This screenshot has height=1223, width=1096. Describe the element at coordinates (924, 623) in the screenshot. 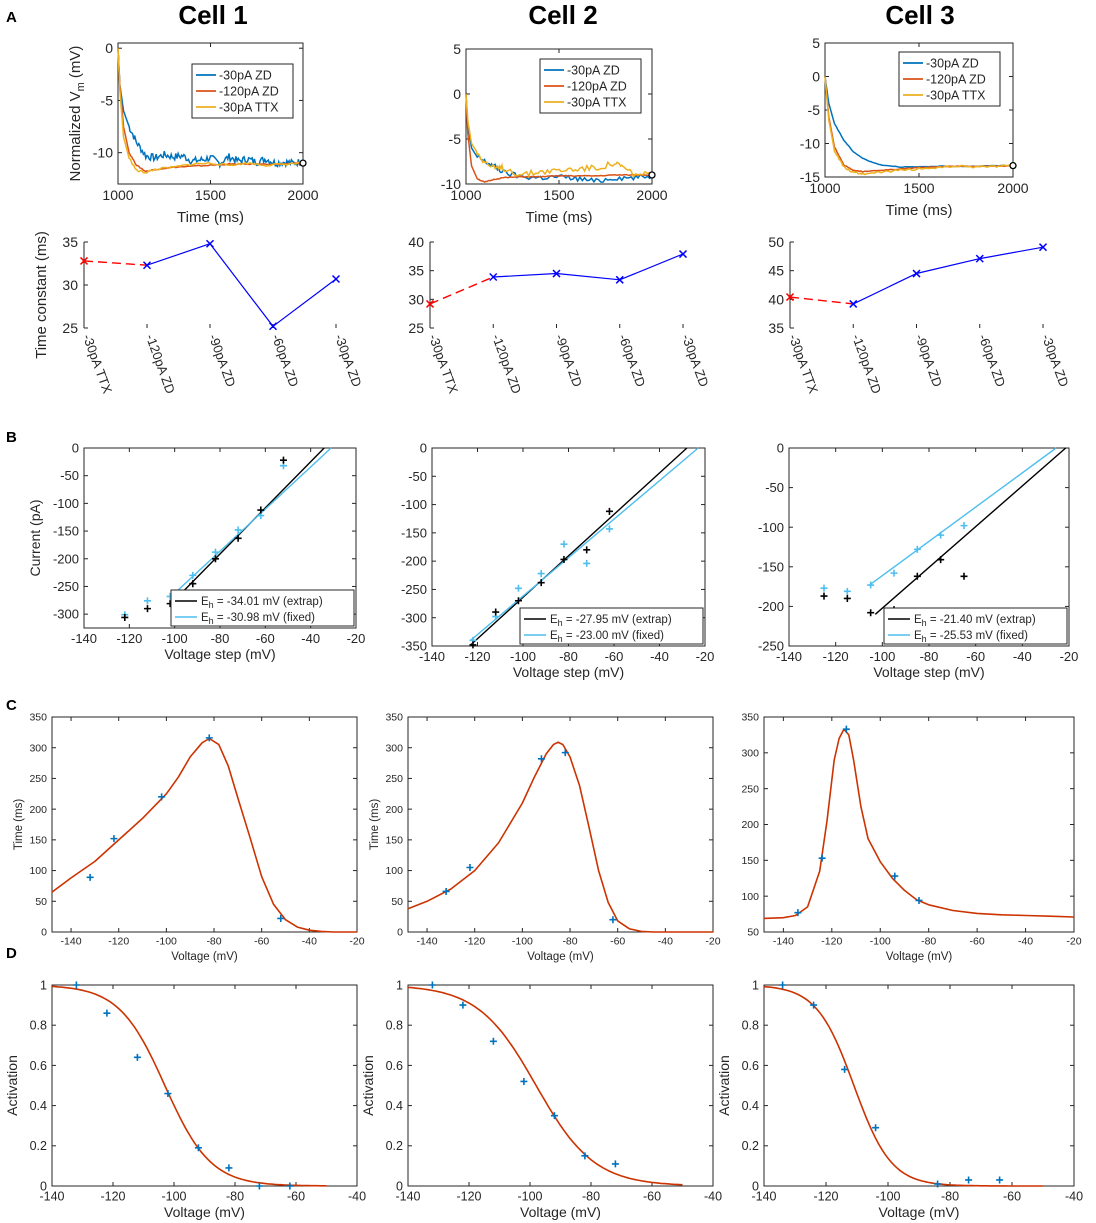

I see `B3-legend-sub: h` at that location.